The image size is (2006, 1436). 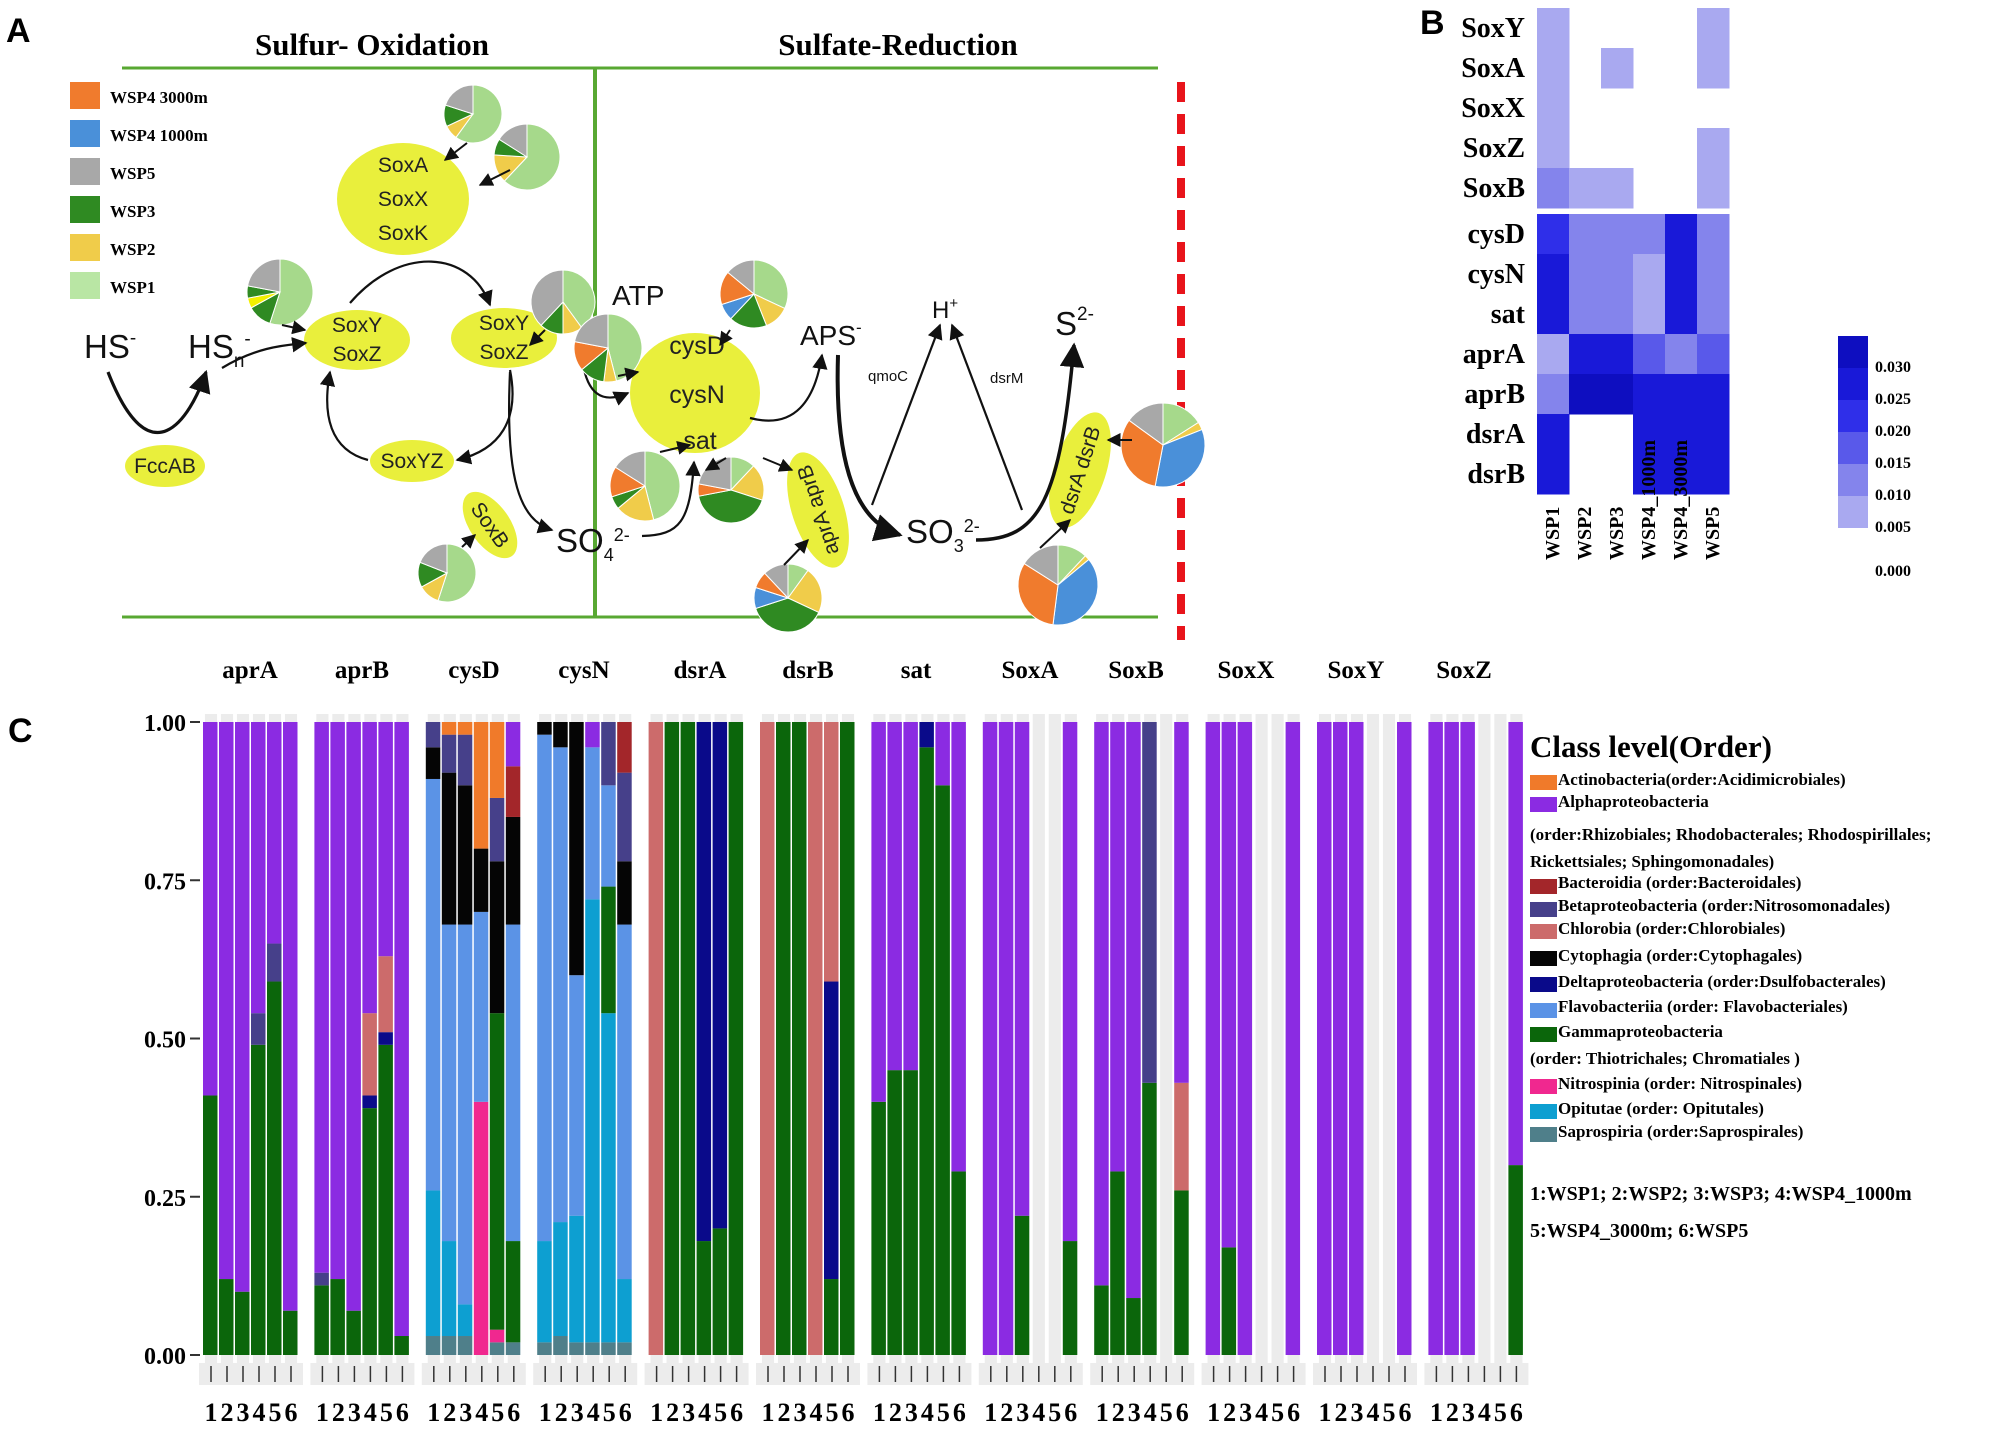 What do you see at coordinates (1651, 746) in the screenshot?
I see `legend-title: Class level(Order)` at bounding box center [1651, 746].